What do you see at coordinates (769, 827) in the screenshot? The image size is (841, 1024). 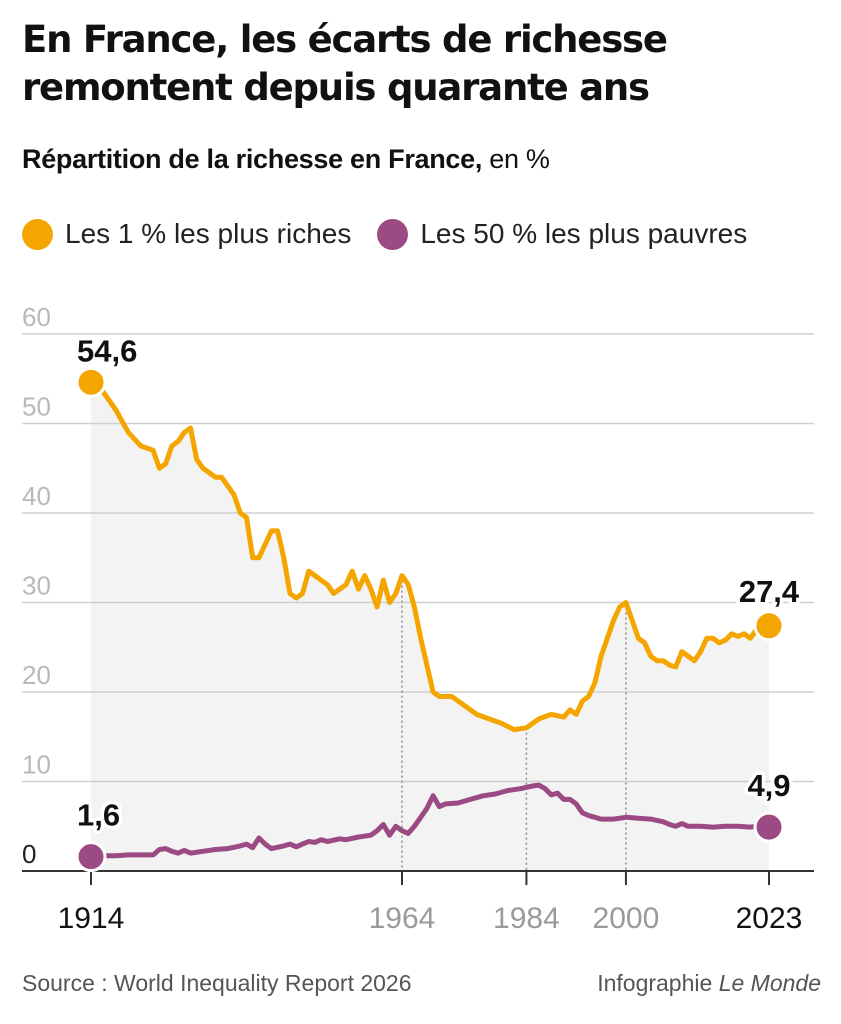 I see `bottom50-end-dot` at bounding box center [769, 827].